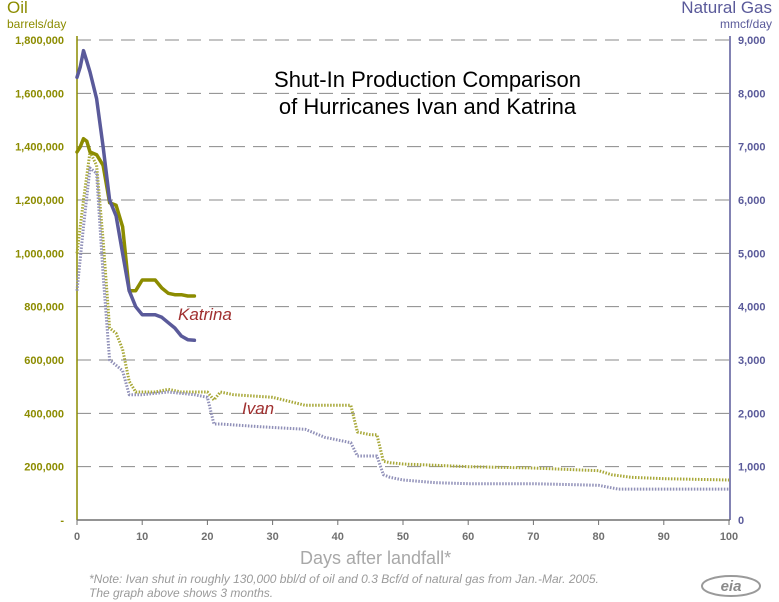 This screenshot has height=602, width=779. I want to click on right-tick-label: 5,000, so click(752, 254).